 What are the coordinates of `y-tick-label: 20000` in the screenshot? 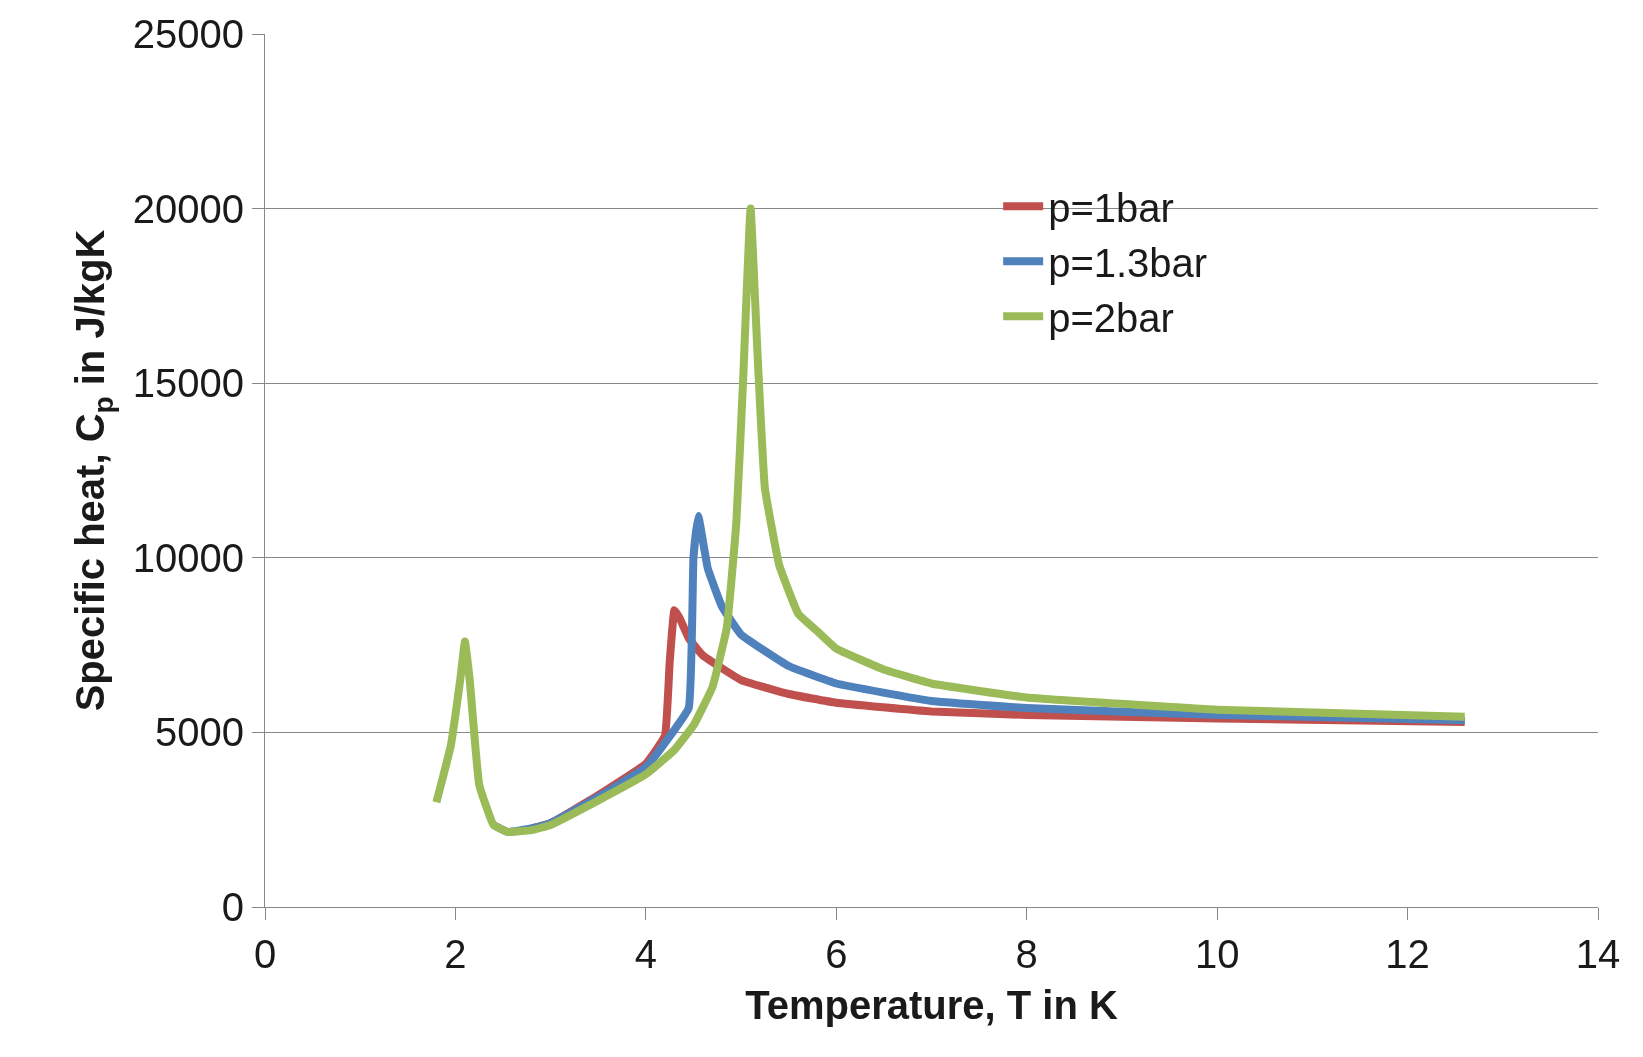 It's located at (188, 208).